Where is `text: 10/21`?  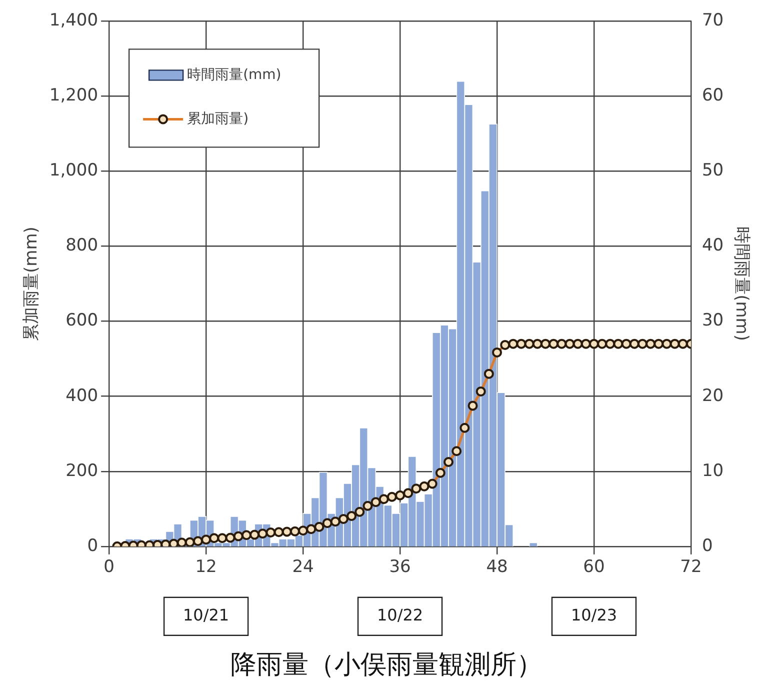
text: 10/21 is located at coordinates (206, 615).